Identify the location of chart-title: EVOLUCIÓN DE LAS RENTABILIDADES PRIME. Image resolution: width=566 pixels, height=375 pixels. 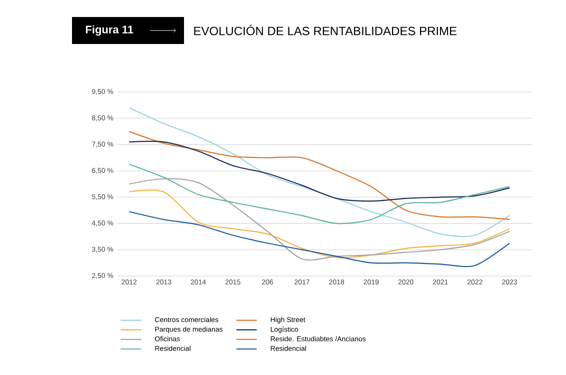
(325, 30).